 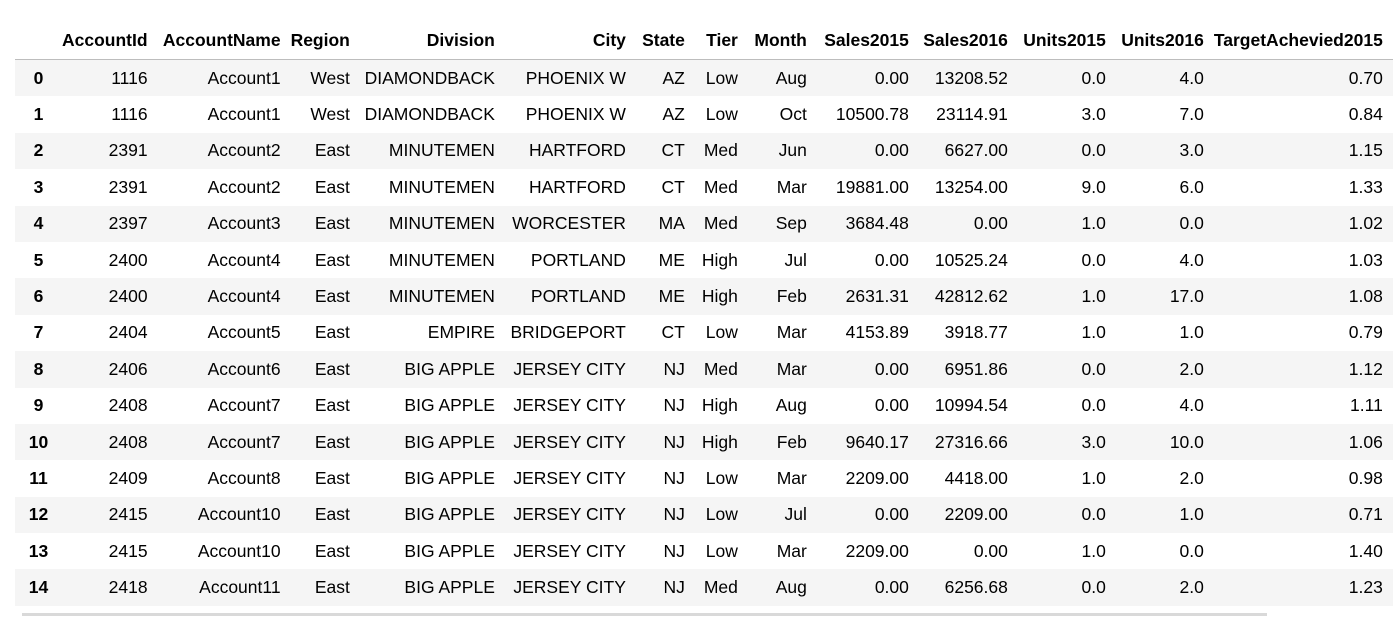 I want to click on table-cell: ME, so click(x=671, y=296).